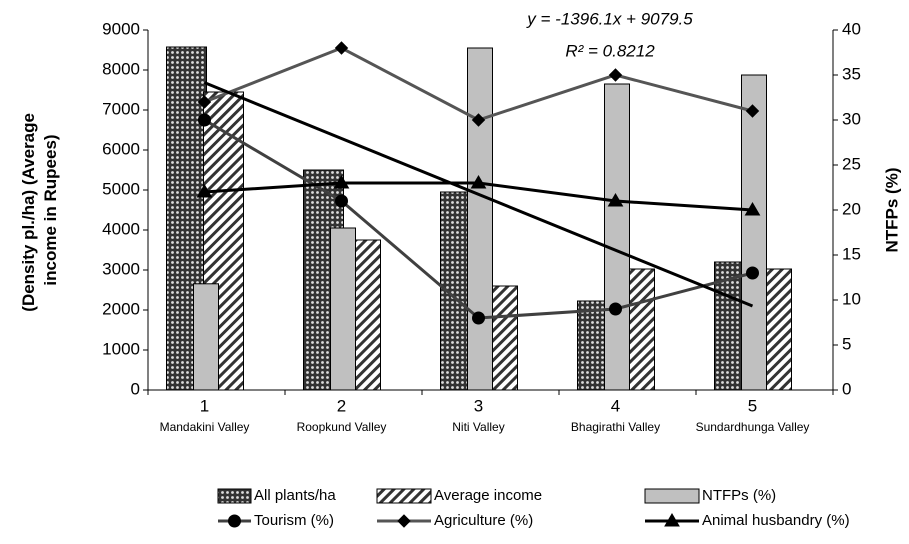 This screenshot has width=909, height=544. What do you see at coordinates (609, 18) in the screenshot?
I see `trend-equation: y = -1396.1x + 9079.5` at bounding box center [609, 18].